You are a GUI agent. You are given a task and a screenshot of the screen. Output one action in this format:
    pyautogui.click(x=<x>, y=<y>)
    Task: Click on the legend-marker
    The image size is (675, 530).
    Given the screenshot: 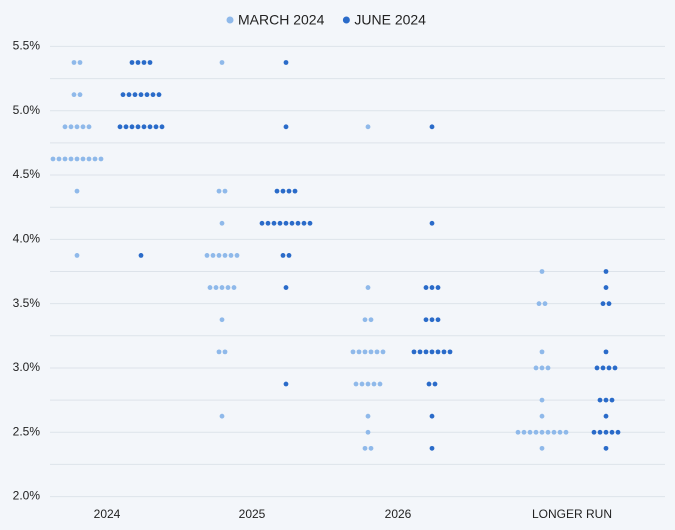 What is the action you would take?
    pyautogui.click(x=346, y=20)
    